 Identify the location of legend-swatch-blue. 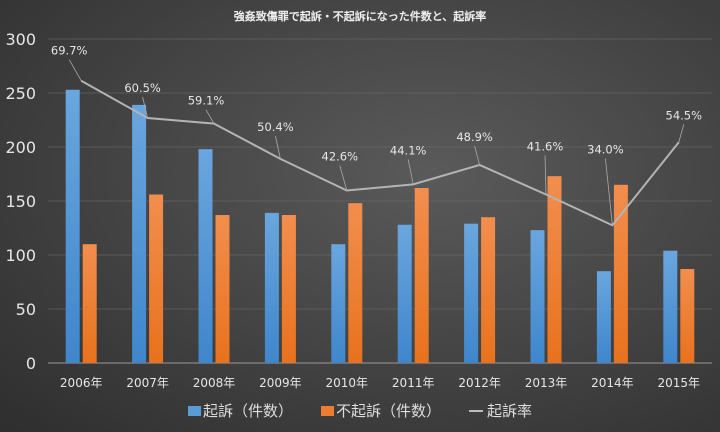
(194, 410).